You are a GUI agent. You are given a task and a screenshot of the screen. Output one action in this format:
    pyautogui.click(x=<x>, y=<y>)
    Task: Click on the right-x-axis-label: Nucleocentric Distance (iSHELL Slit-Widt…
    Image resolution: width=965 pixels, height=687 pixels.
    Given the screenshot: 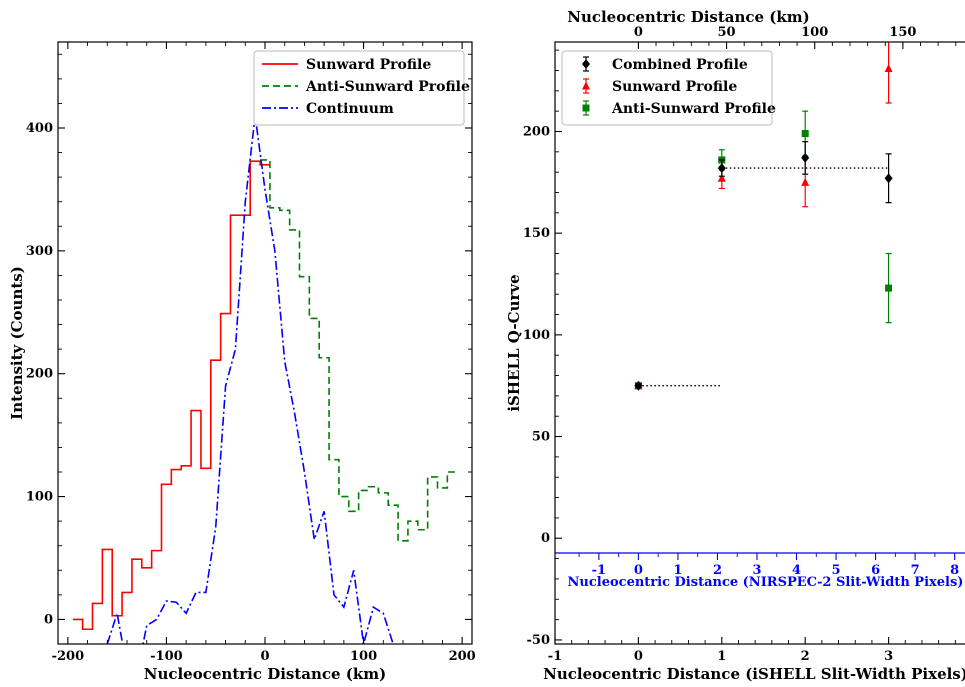 What is the action you would take?
    pyautogui.click(x=754, y=674)
    